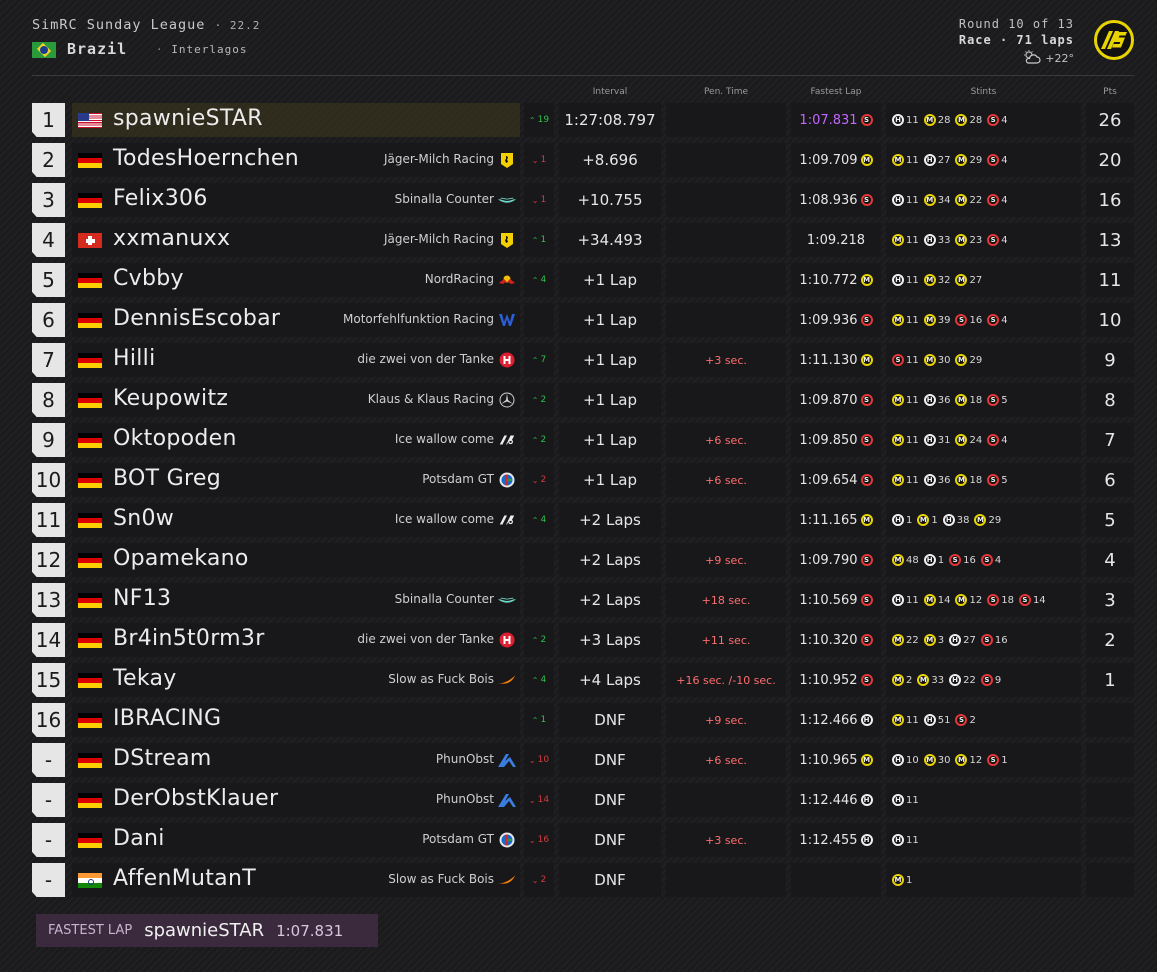 The width and height of the screenshot is (1157, 972). Describe the element at coordinates (167, 718) in the screenshot. I see `driver-name: IBRACING` at that location.